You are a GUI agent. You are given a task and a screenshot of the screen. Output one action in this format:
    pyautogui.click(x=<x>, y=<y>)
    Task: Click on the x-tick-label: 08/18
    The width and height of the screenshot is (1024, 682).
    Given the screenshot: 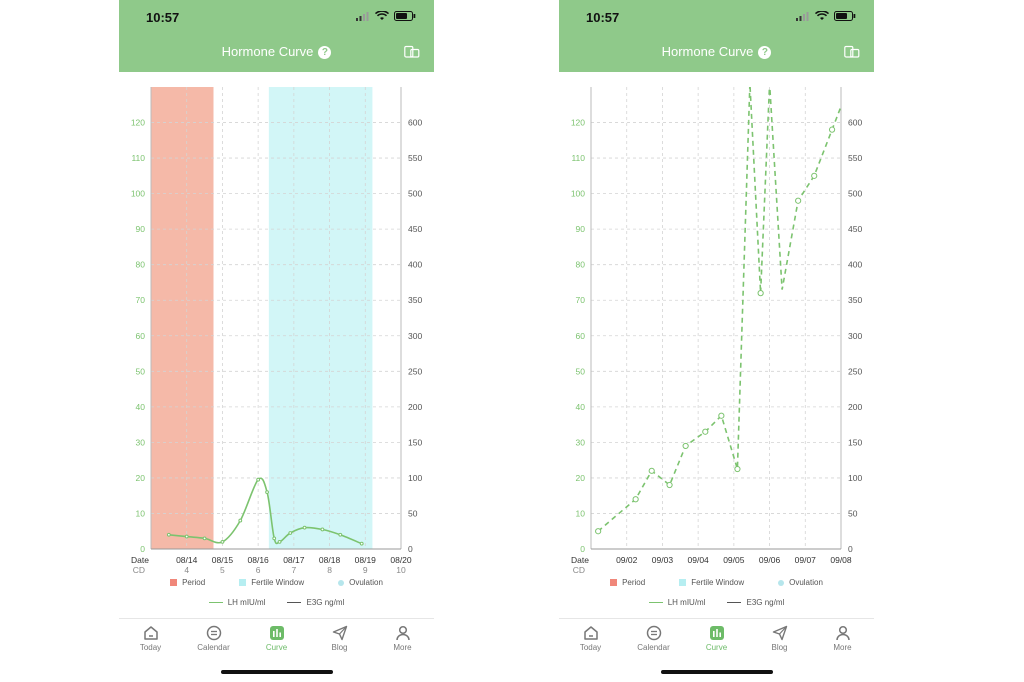 What is the action you would take?
    pyautogui.click(x=330, y=560)
    